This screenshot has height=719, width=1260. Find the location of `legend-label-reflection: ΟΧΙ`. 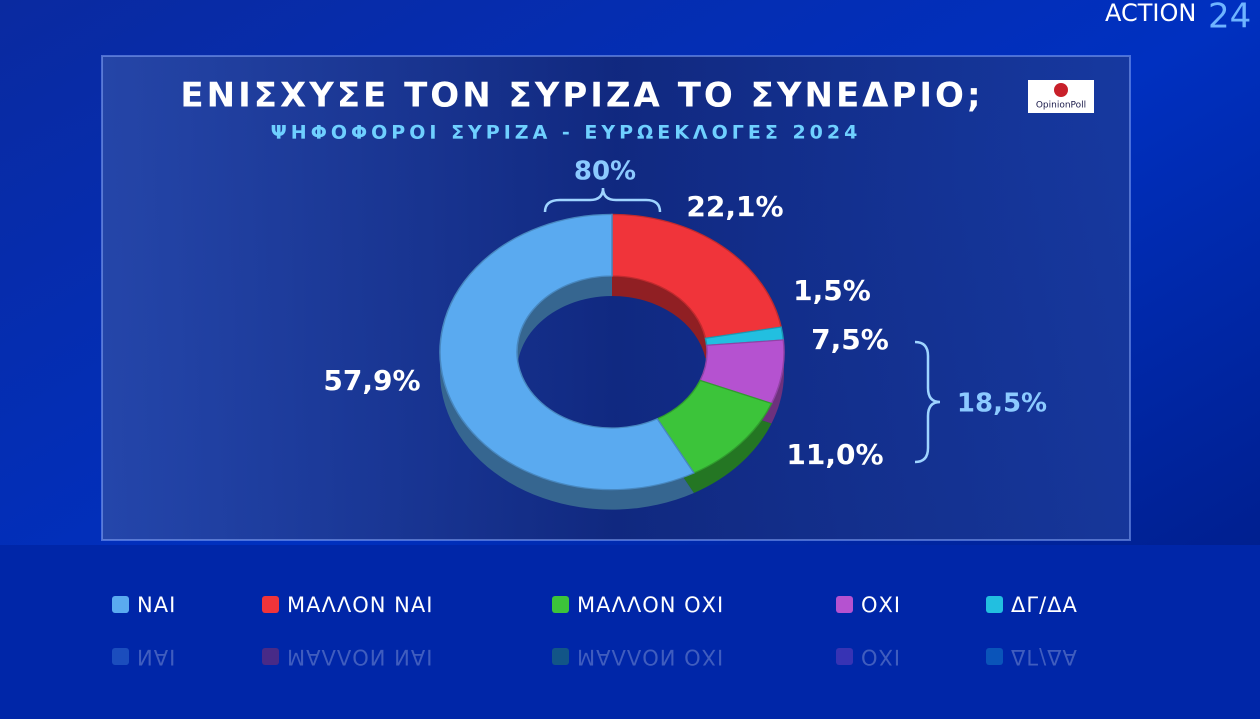

legend-label-reflection: ΟΧΙ is located at coordinates (881, 657).